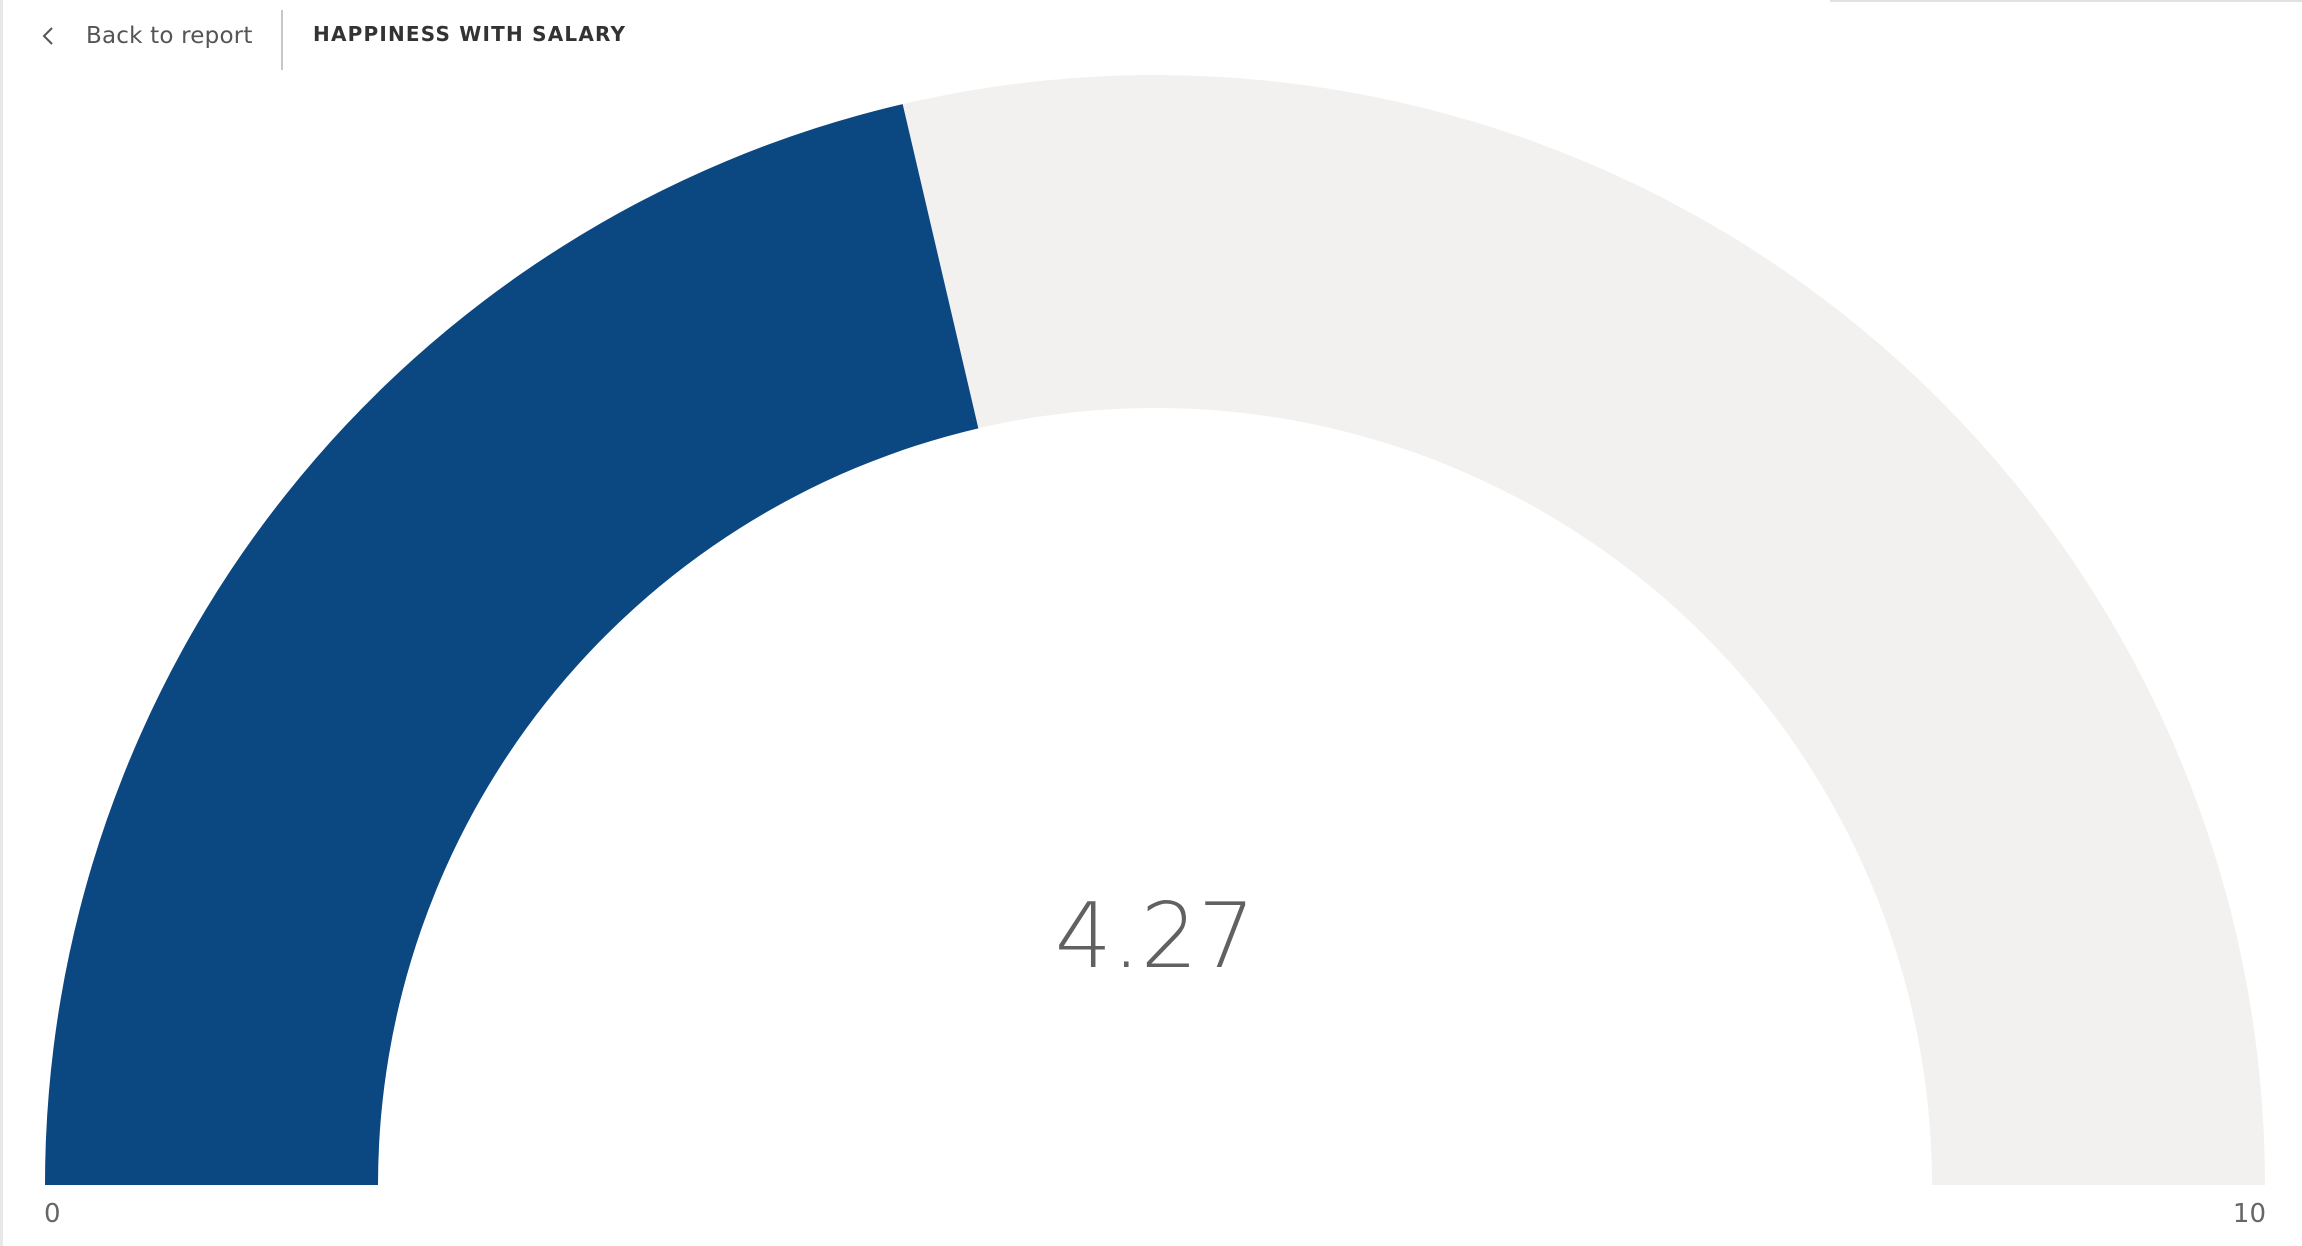 The height and width of the screenshot is (1246, 2302). I want to click on page-title: HAPPINESS WITH SALARY, so click(470, 34).